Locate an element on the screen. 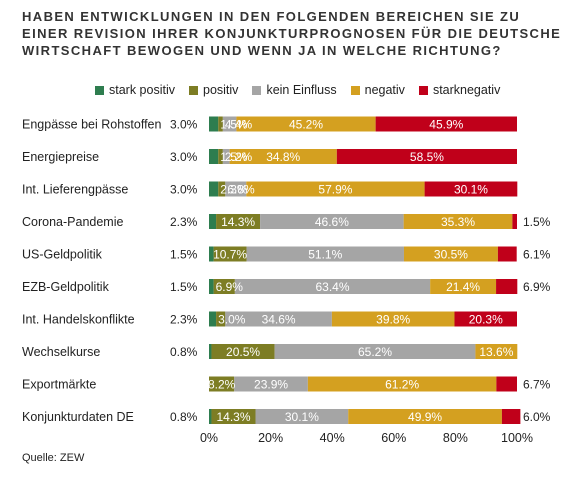 The width and height of the screenshot is (570, 480). data-label: 57.9% is located at coordinates (335, 190).